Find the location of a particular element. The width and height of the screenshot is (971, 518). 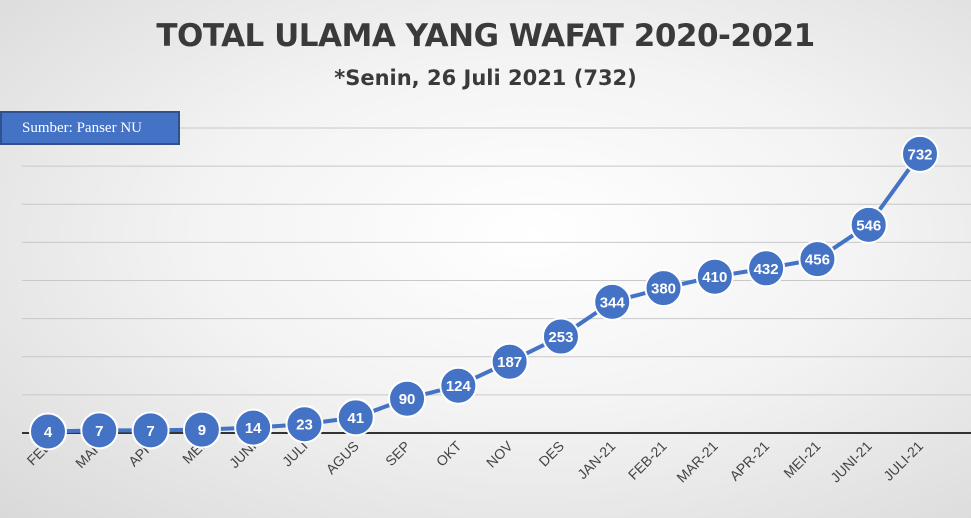

x-tick-label: MAR-21 is located at coordinates (697, 462).